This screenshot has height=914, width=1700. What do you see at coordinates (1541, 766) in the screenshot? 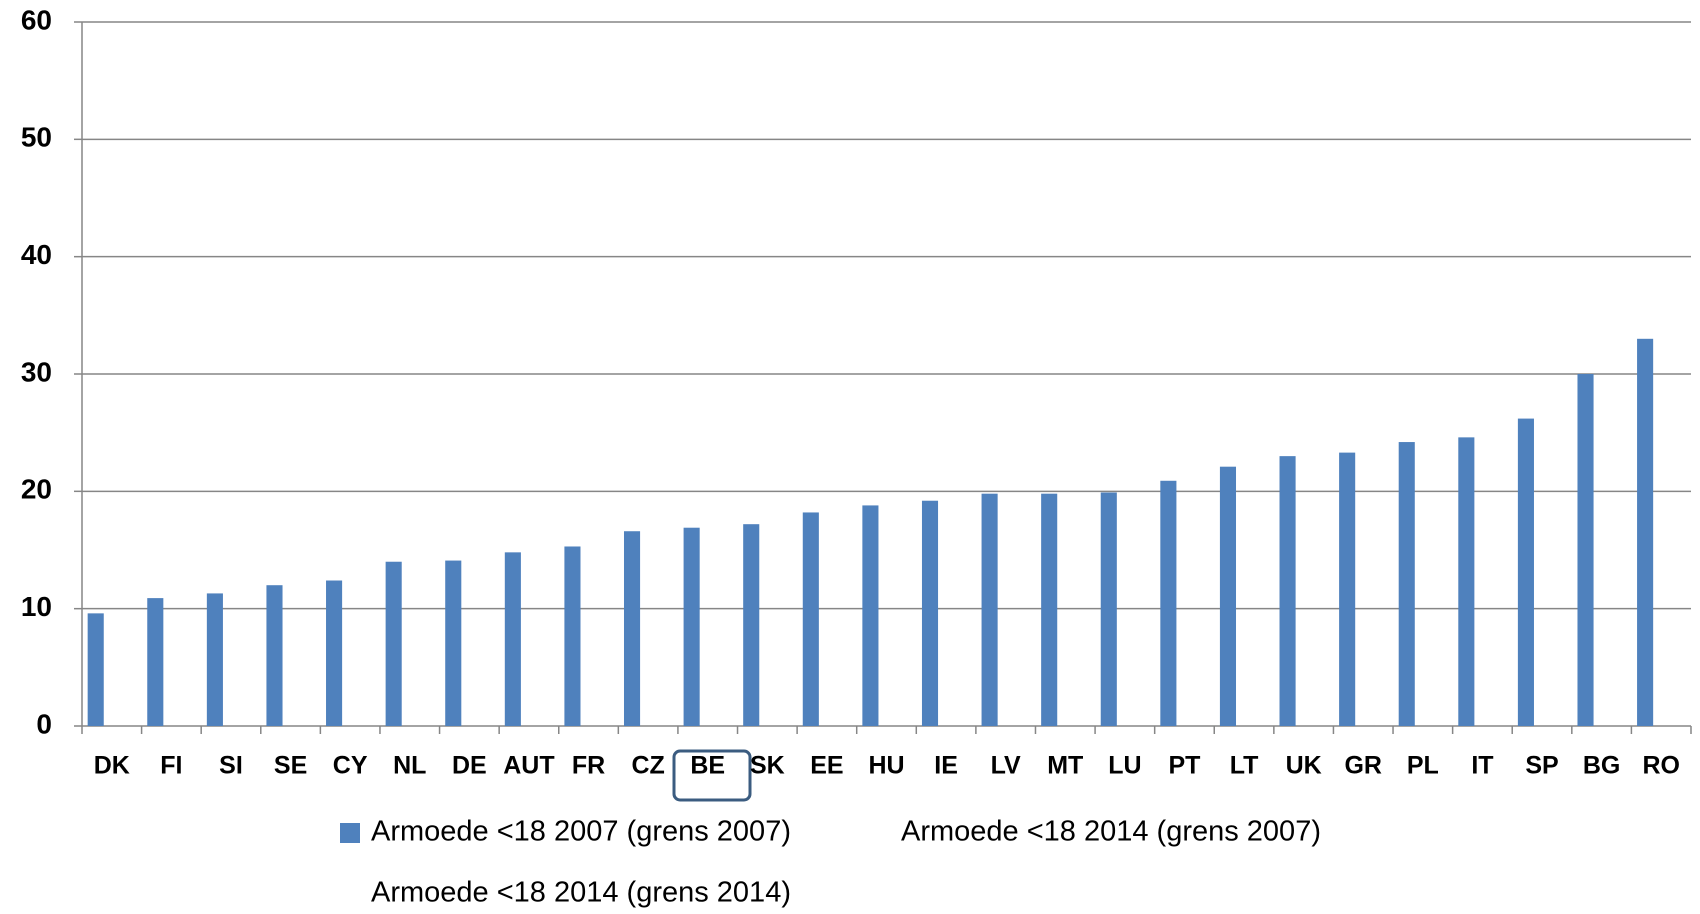
I see `x-tick-label: SP` at bounding box center [1541, 766].